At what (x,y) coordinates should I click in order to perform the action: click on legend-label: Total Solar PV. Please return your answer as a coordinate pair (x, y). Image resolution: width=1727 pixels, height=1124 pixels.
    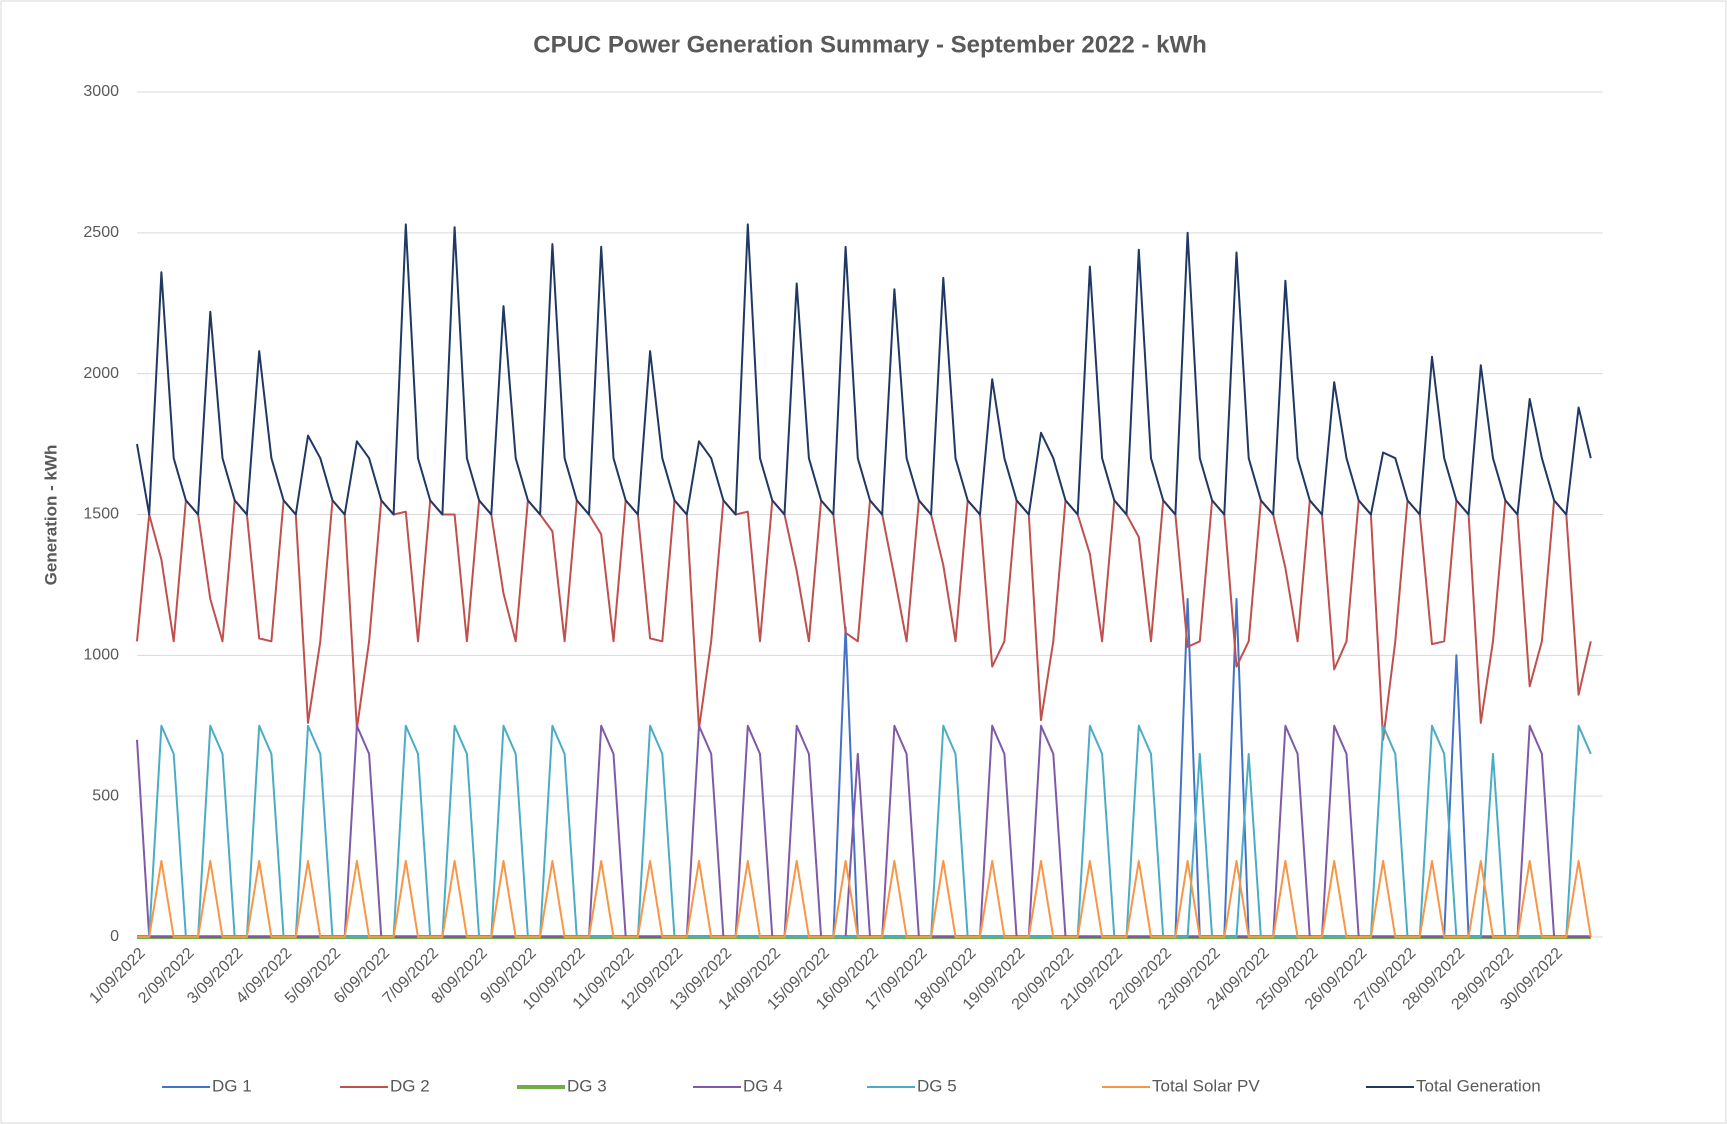
    Looking at the image, I should click on (1206, 1085).